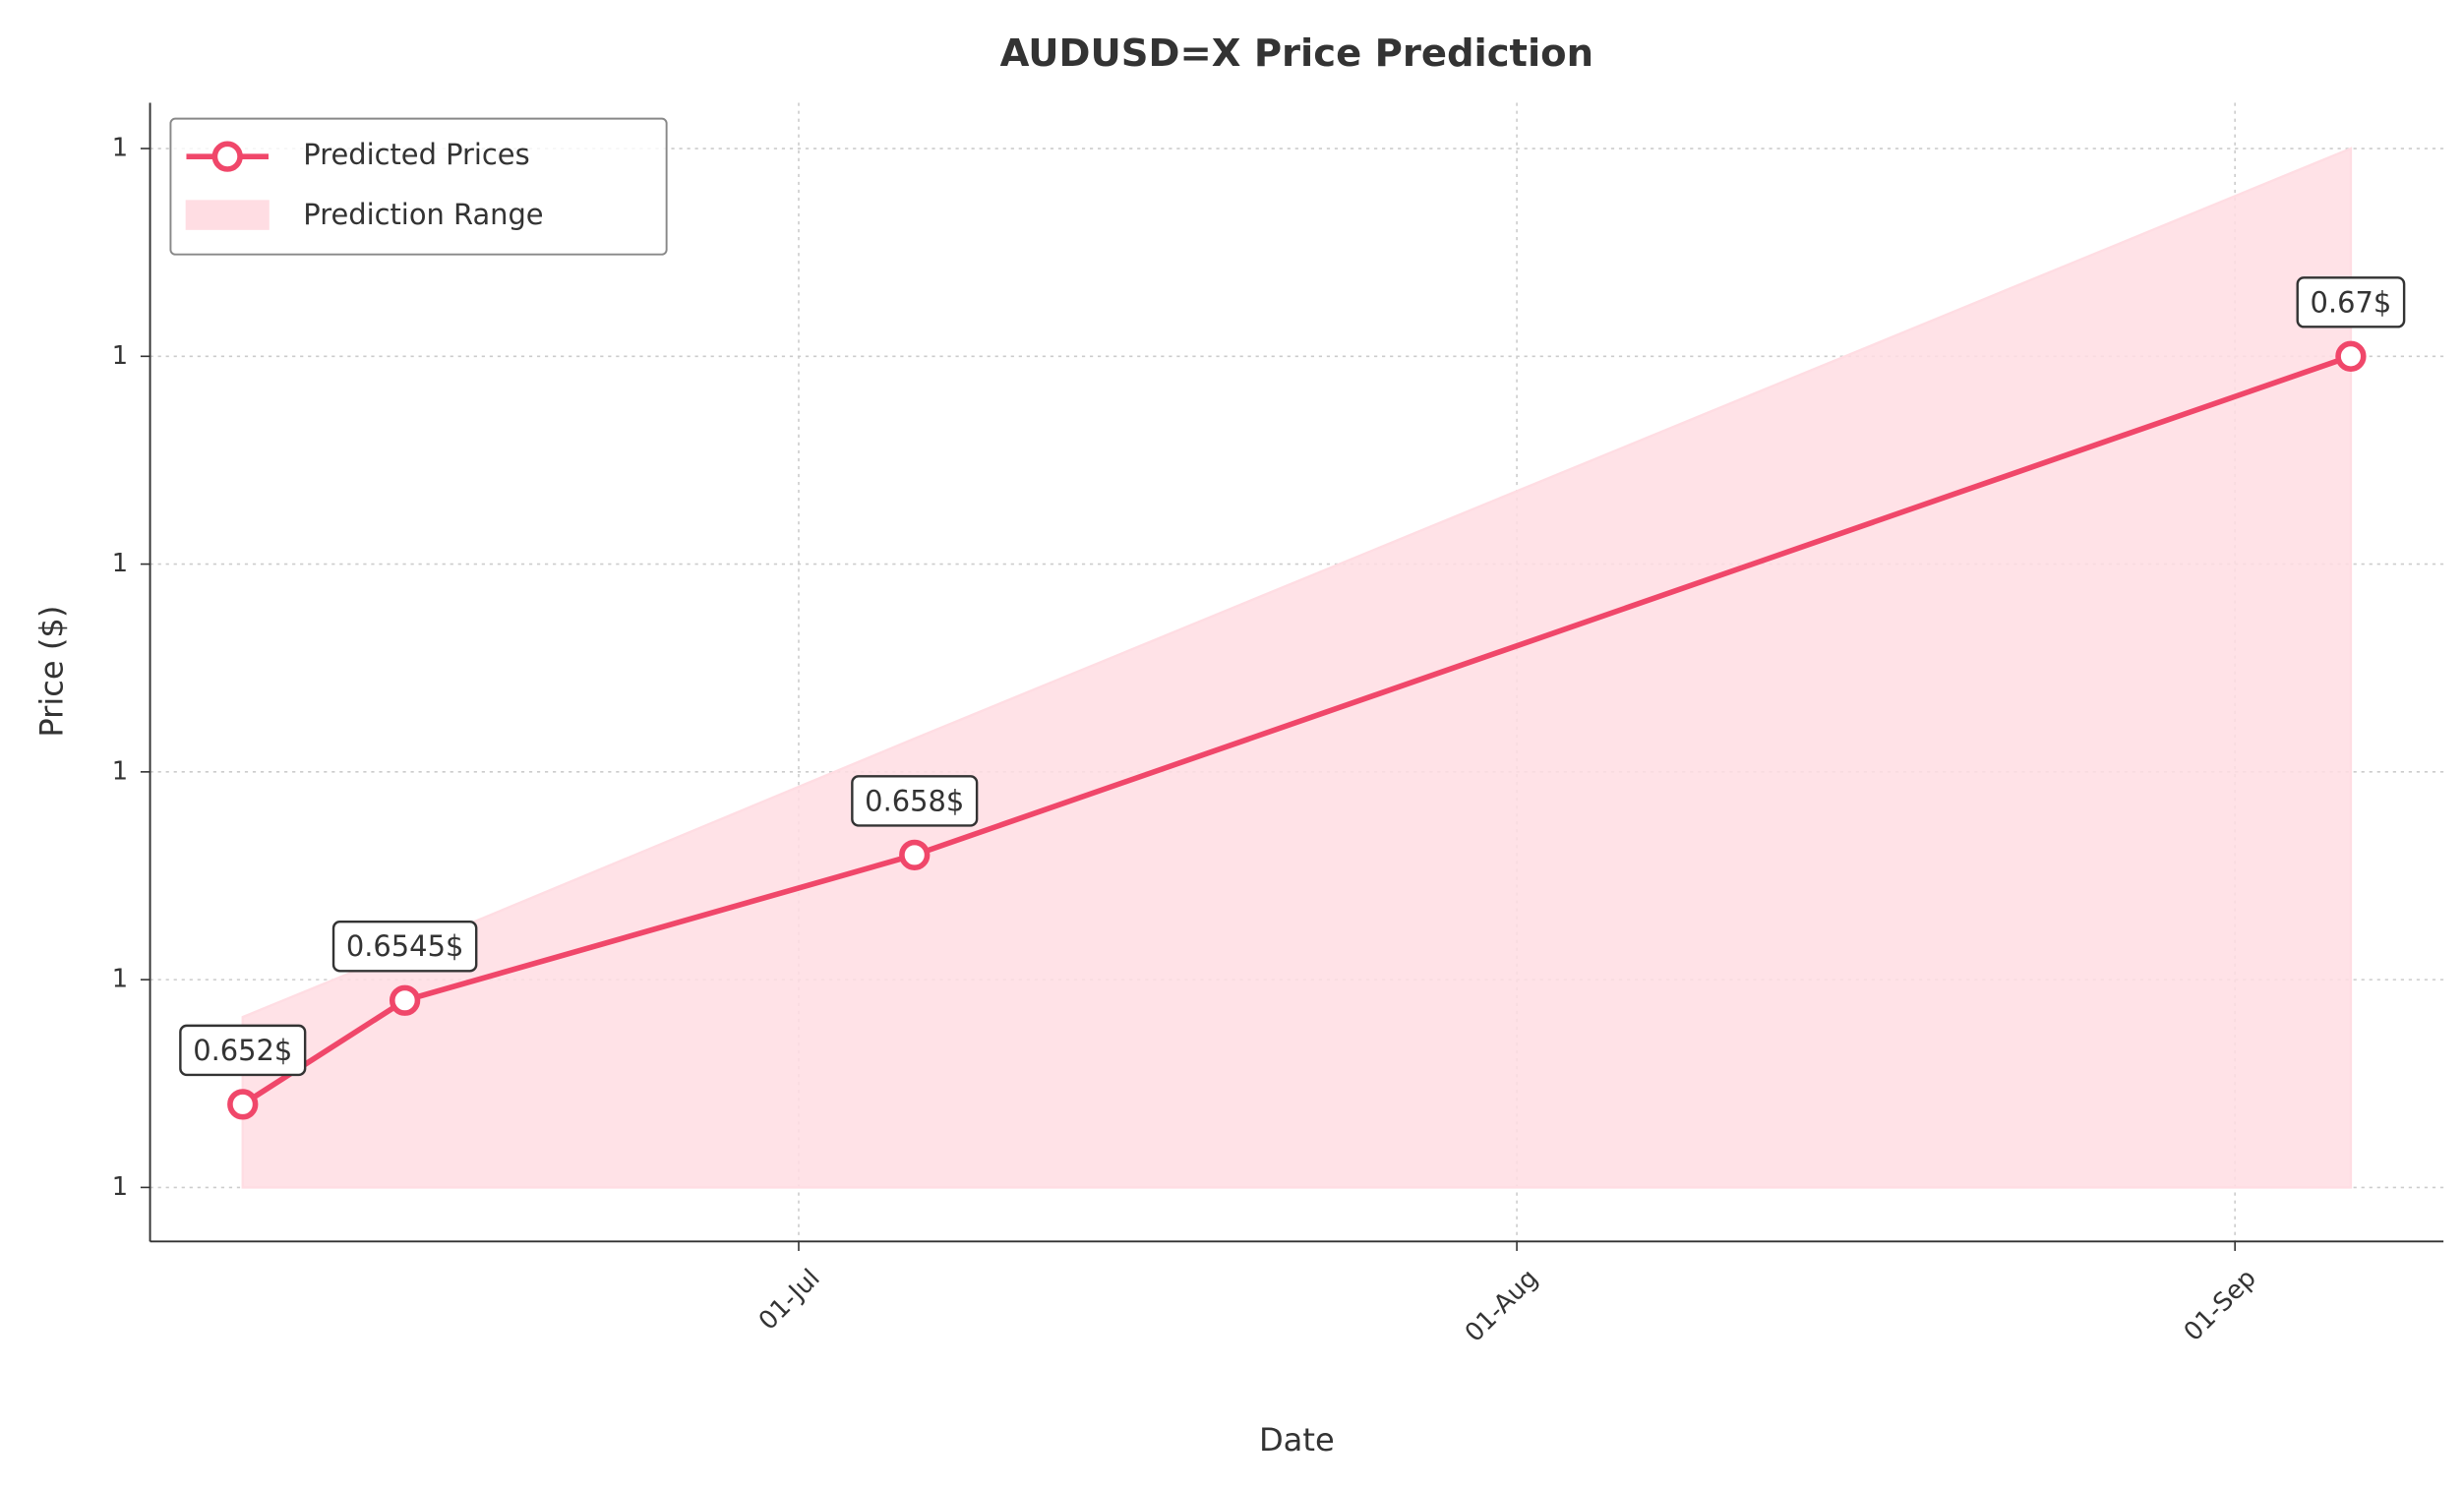 The height and width of the screenshot is (1488, 2464). I want to click on x-axis-label: Date, so click(1297, 1440).